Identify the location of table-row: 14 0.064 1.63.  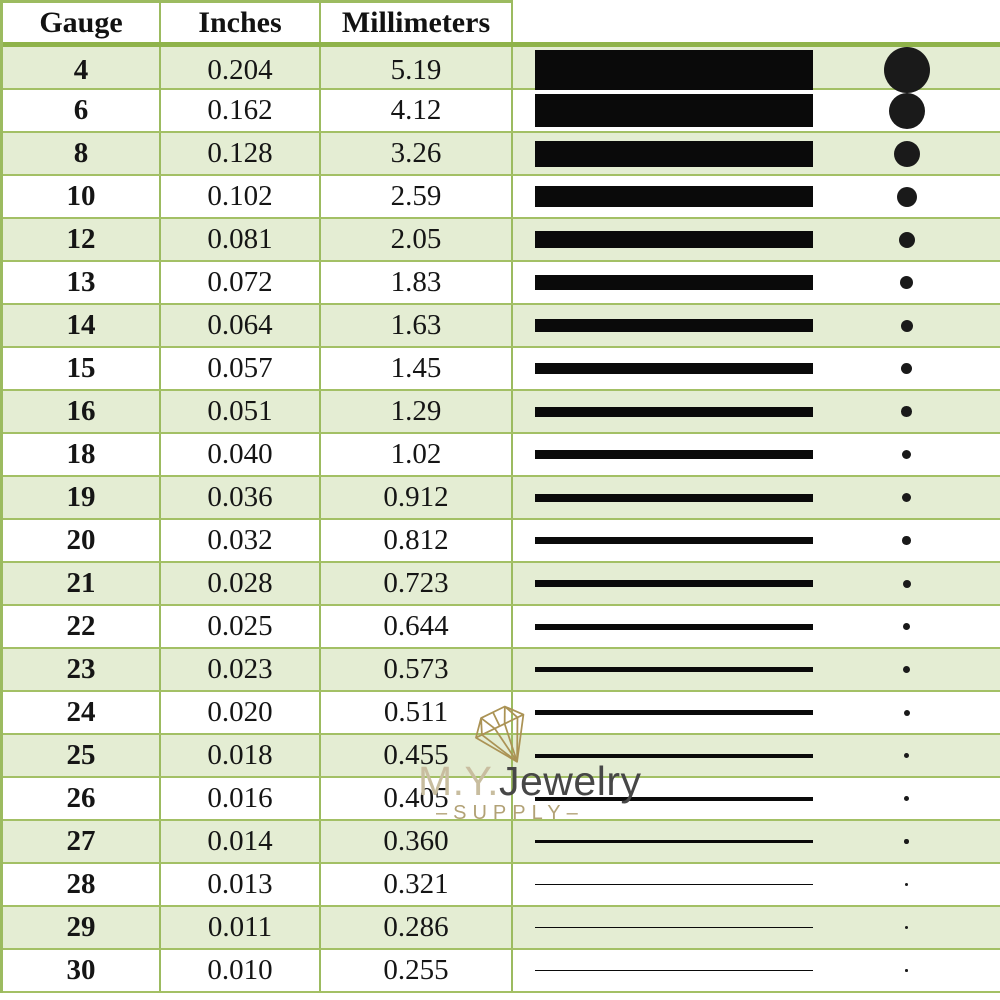
(501, 326).